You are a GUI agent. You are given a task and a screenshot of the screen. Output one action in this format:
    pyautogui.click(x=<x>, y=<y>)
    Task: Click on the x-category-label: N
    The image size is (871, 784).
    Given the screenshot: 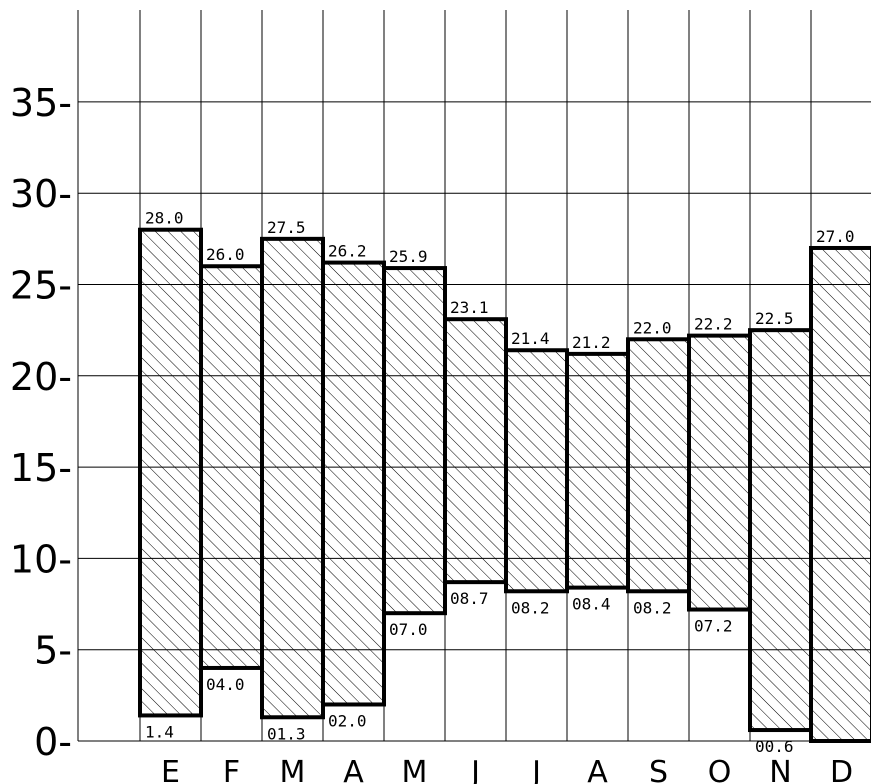 What is the action you would take?
    pyautogui.click(x=780, y=769)
    